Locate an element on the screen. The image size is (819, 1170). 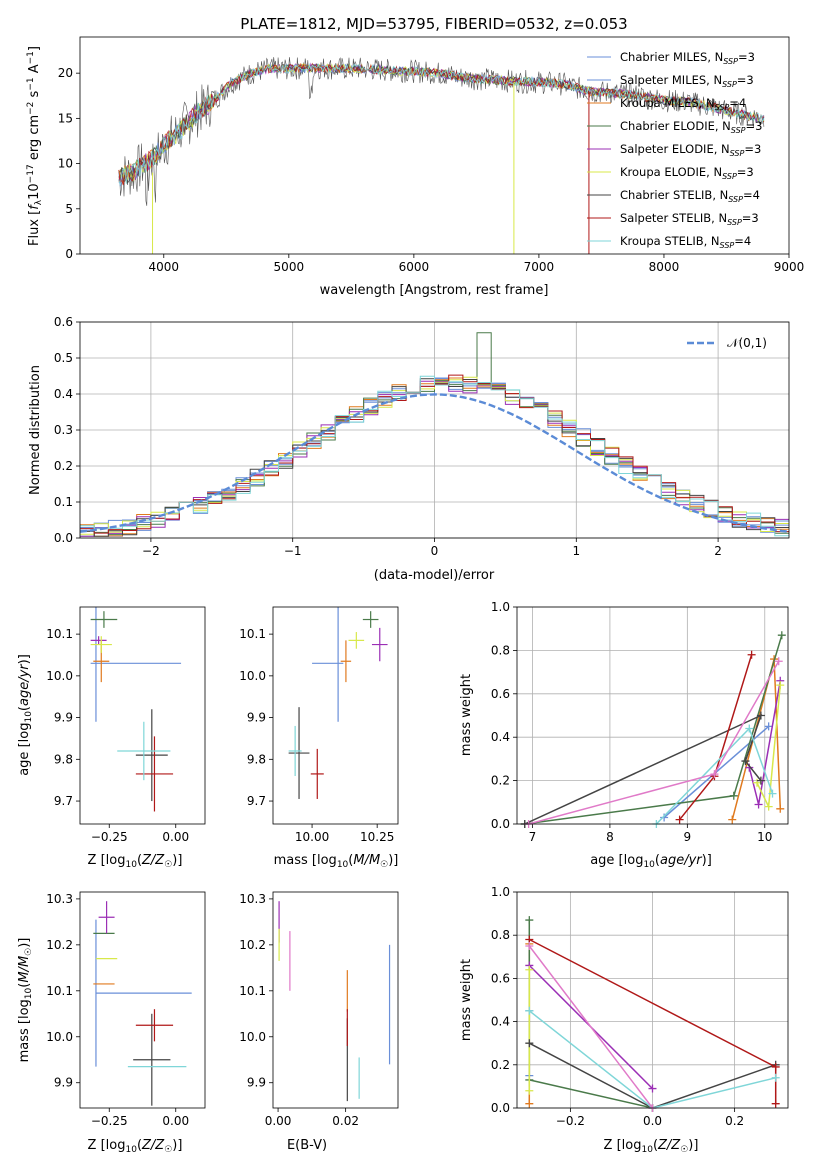
weight-age-y-tick-label: 0.4 is located at coordinates (500, 737).